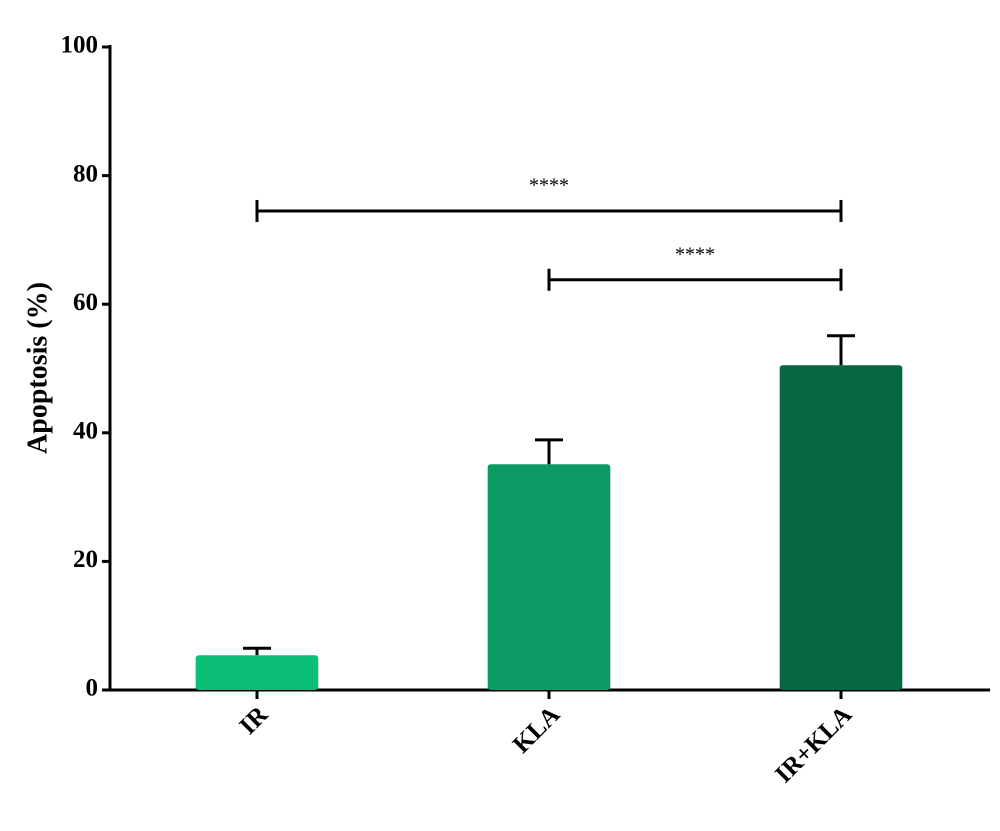 The width and height of the screenshot is (1000, 831). Describe the element at coordinates (85, 302) in the screenshot. I see `y-tick-label: 60` at that location.